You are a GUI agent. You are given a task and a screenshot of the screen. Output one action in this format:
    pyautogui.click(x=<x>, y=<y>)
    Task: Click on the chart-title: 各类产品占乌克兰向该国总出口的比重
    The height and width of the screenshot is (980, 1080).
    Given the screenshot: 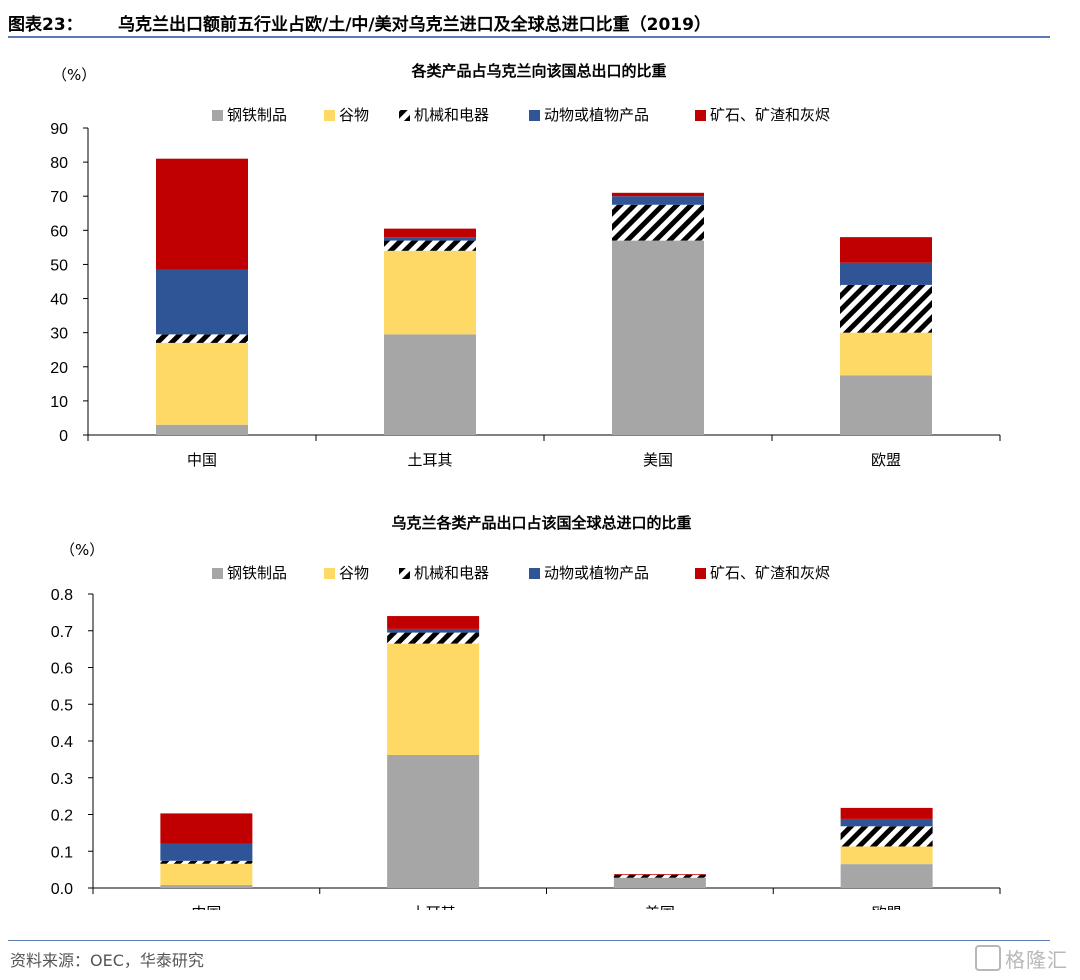 What is the action you would take?
    pyautogui.click(x=538, y=71)
    